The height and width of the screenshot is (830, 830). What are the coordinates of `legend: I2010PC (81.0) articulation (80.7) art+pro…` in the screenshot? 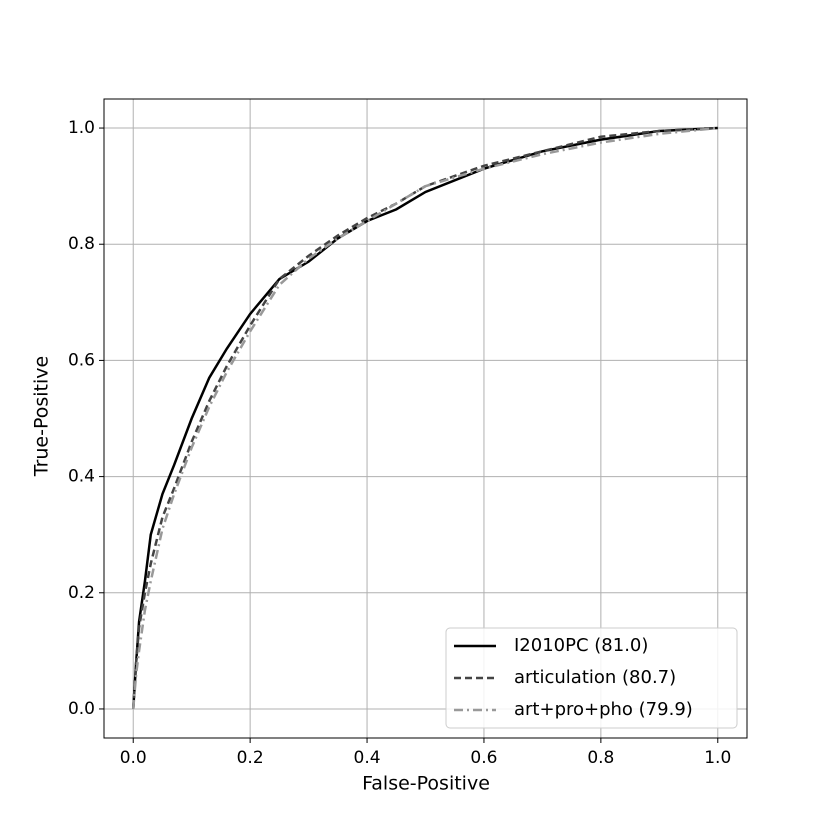 It's located at (591, 678).